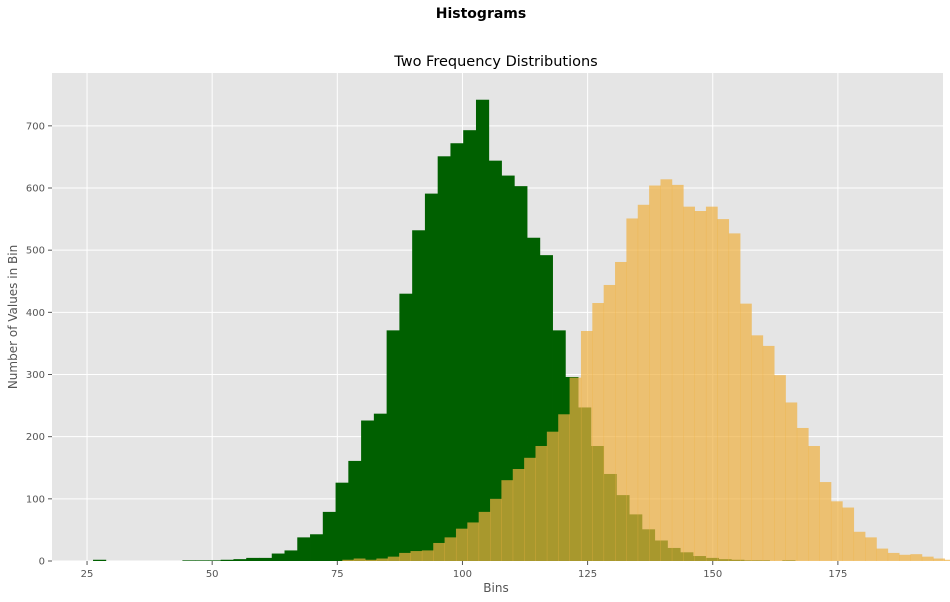 The width and height of the screenshot is (950, 602). I want to click on y-tick-label: 600, so click(35, 189).